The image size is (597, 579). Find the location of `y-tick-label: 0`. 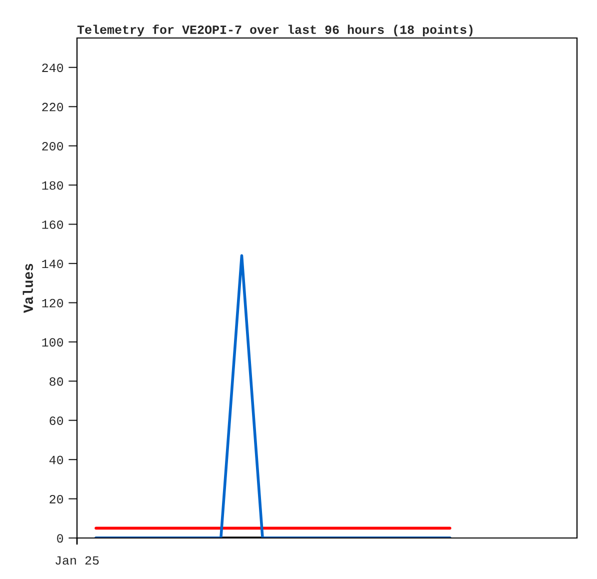

y-tick-label: 0 is located at coordinates (60, 538).